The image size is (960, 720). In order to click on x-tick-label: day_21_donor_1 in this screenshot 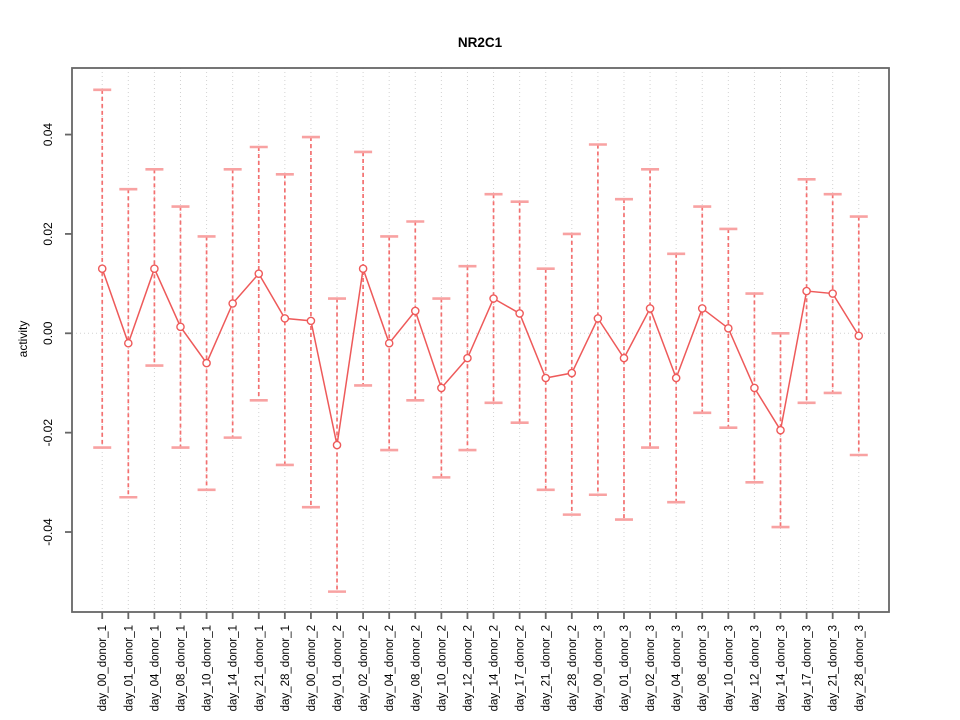, I will do `click(260, 668)`.